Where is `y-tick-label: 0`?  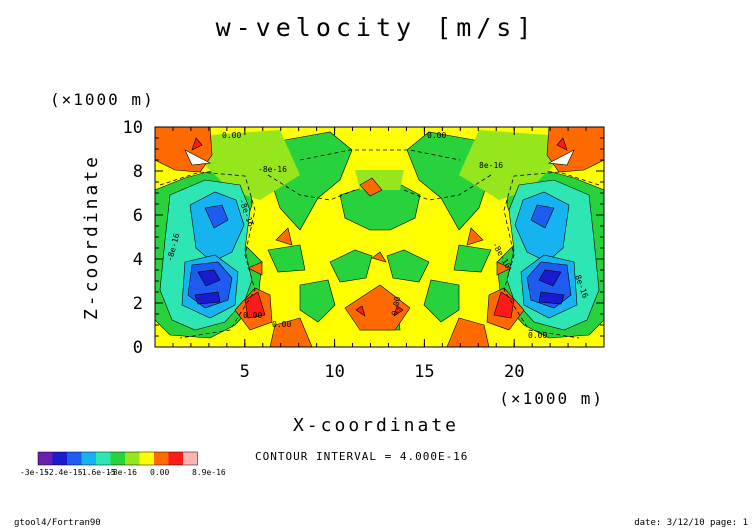
y-tick-label: 0 is located at coordinates (138, 348).